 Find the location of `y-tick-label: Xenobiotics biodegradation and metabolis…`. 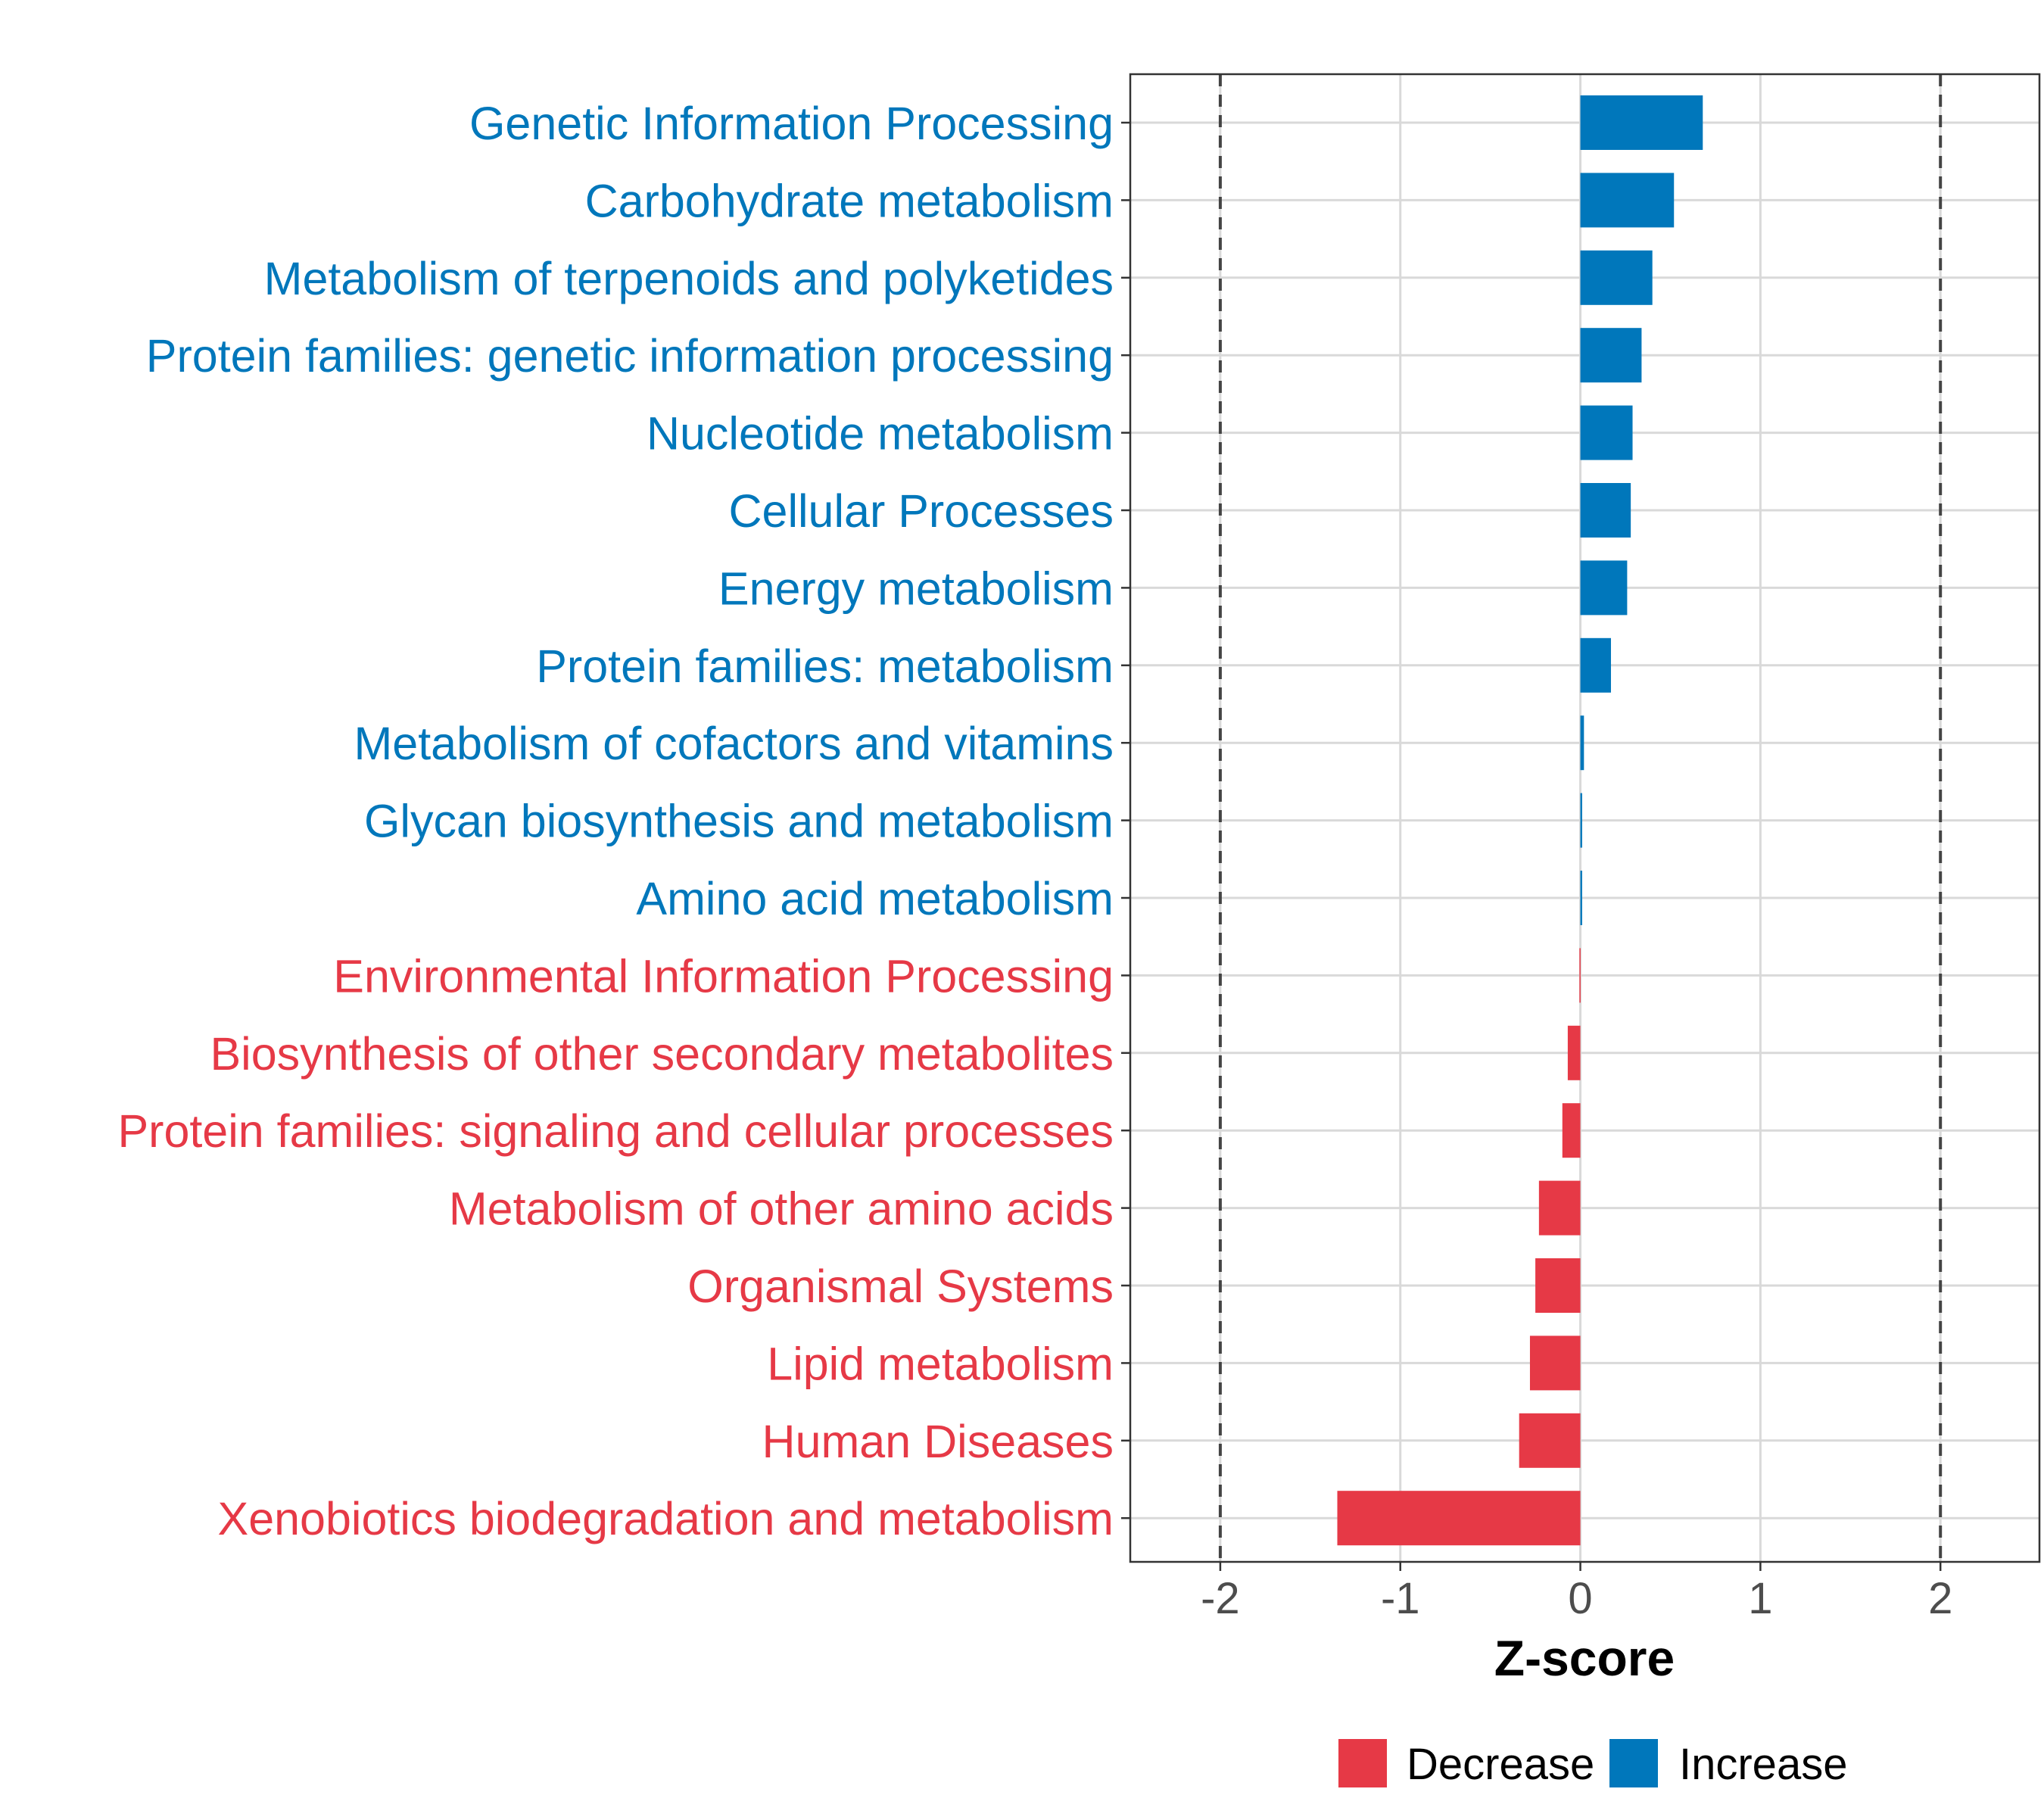

y-tick-label: Xenobiotics biodegradation and metabolis… is located at coordinates (666, 1518).